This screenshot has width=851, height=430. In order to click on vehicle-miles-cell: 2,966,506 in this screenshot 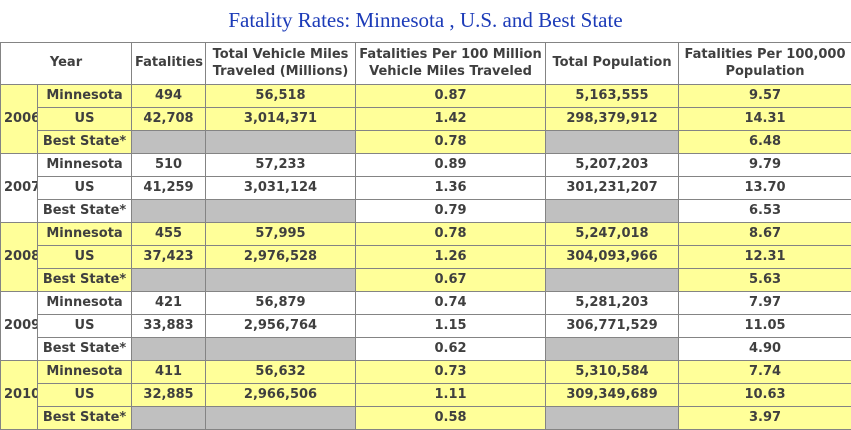, I will do `click(281, 395)`.